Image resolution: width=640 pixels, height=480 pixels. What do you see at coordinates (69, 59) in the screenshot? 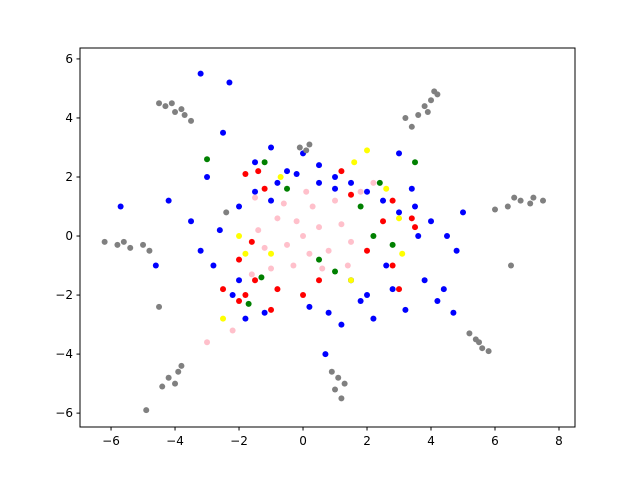
I see `y-tick-label: 6` at bounding box center [69, 59].